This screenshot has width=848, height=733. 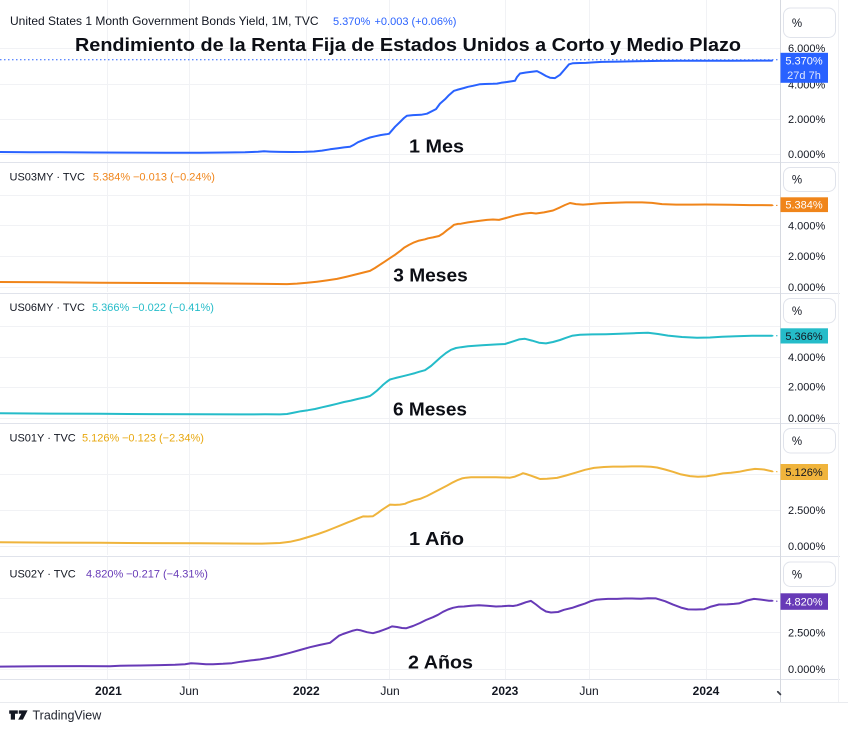 What do you see at coordinates (505, 691) in the screenshot?
I see `svg-text: 2023` at bounding box center [505, 691].